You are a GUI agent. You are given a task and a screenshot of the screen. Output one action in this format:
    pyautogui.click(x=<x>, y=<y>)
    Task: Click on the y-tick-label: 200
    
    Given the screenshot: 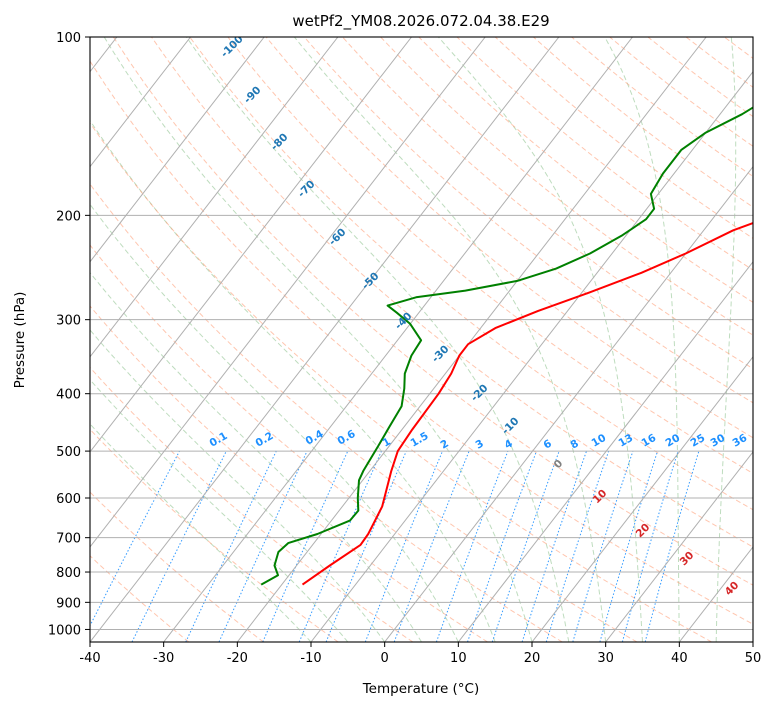 What is the action you would take?
    pyautogui.click(x=68, y=216)
    